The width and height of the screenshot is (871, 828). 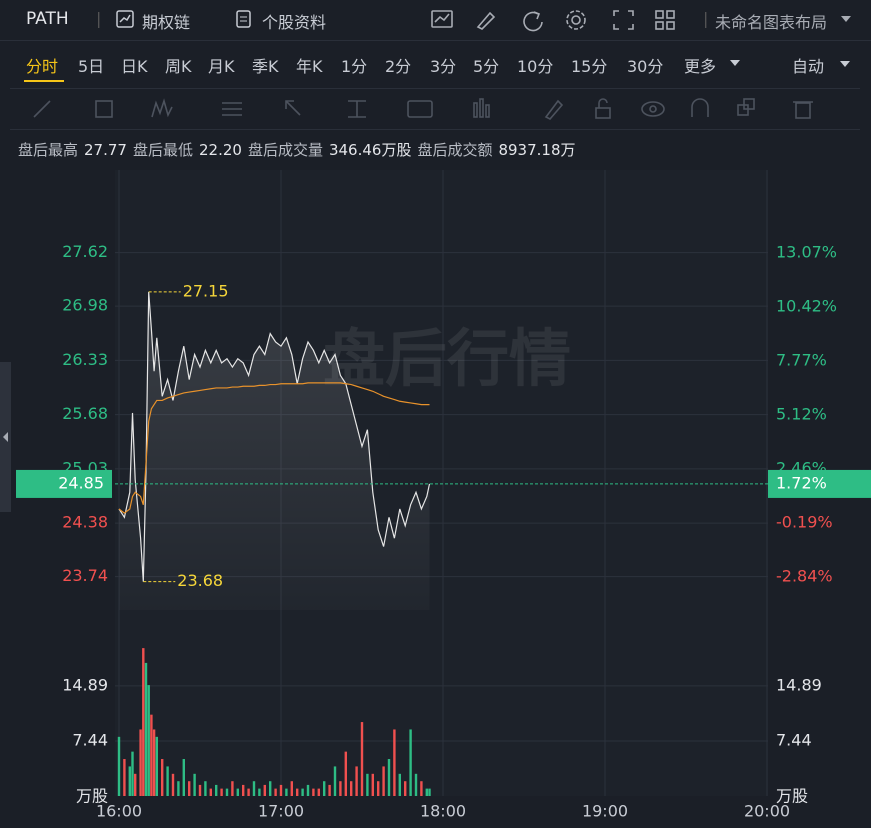 What do you see at coordinates (486, 66) in the screenshot?
I see `period-tab: 5分` at bounding box center [486, 66].